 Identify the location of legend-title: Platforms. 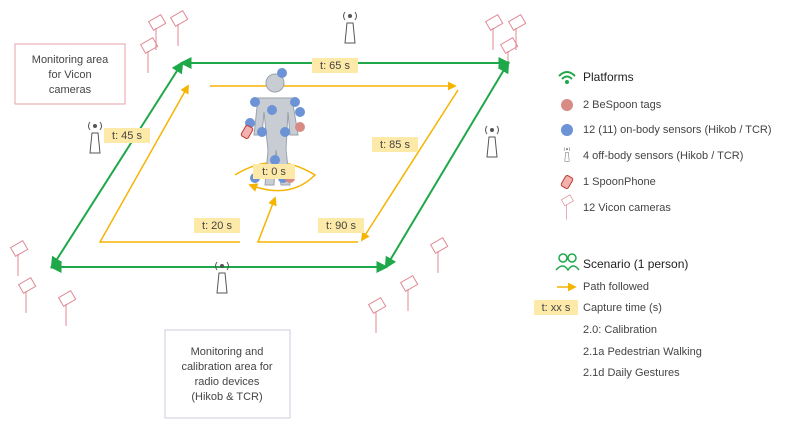
(608, 77).